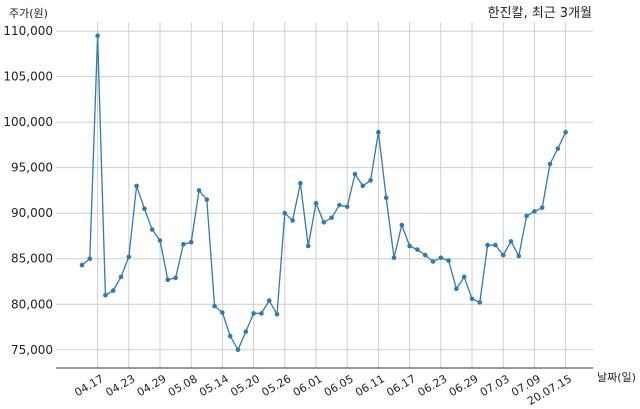  What do you see at coordinates (32, 213) in the screenshot?
I see `y-tick-label: 90,000` at bounding box center [32, 213].